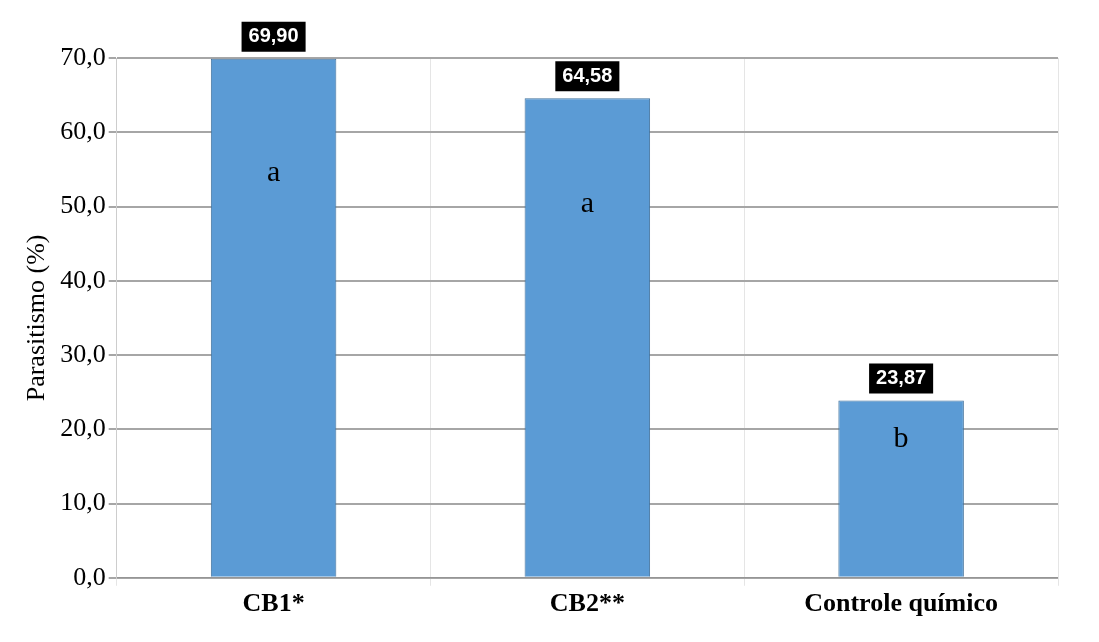  What do you see at coordinates (273, 603) in the screenshot?
I see `x-tick-label: CB1*` at bounding box center [273, 603].